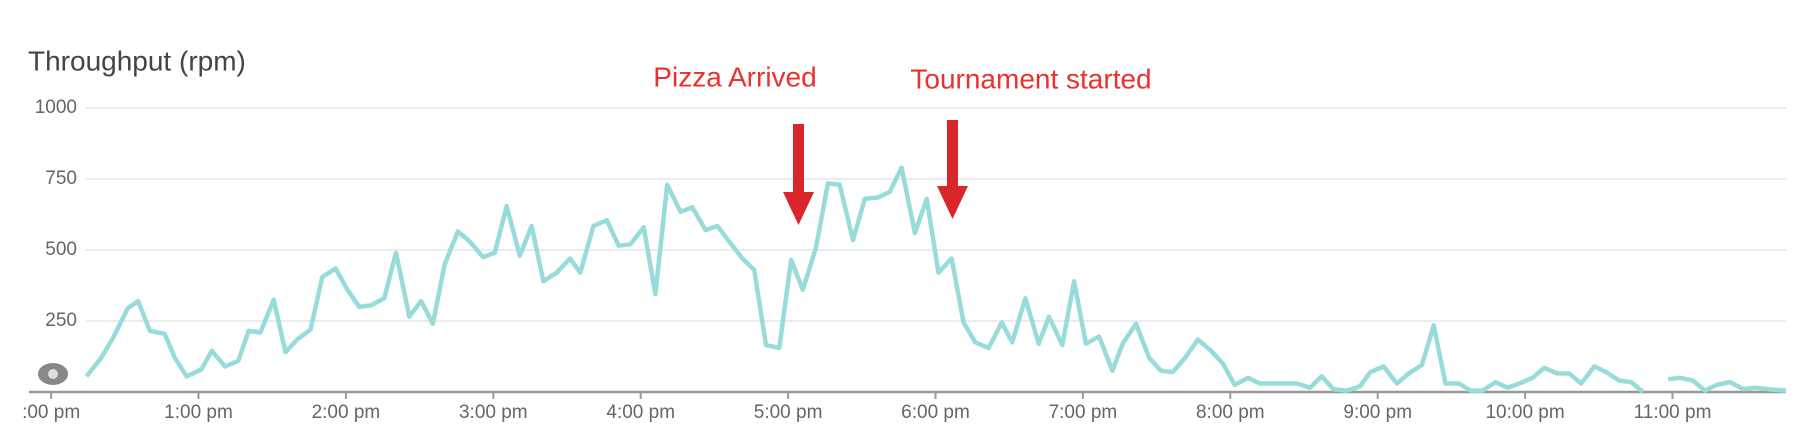 The height and width of the screenshot is (441, 1806). What do you see at coordinates (56, 107) in the screenshot?
I see `y-tick-label: 1000` at bounding box center [56, 107].